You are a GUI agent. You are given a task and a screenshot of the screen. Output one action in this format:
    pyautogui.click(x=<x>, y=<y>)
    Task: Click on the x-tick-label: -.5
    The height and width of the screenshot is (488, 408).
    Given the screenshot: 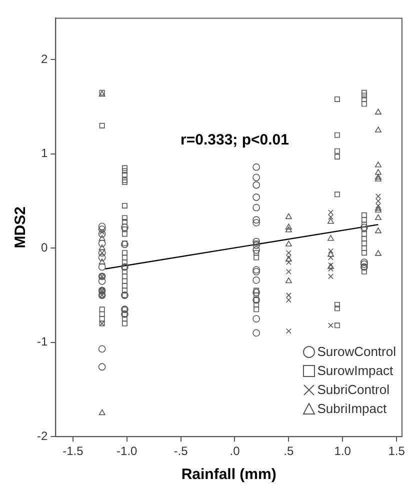 What is the action you would take?
    pyautogui.click(x=181, y=451)
    